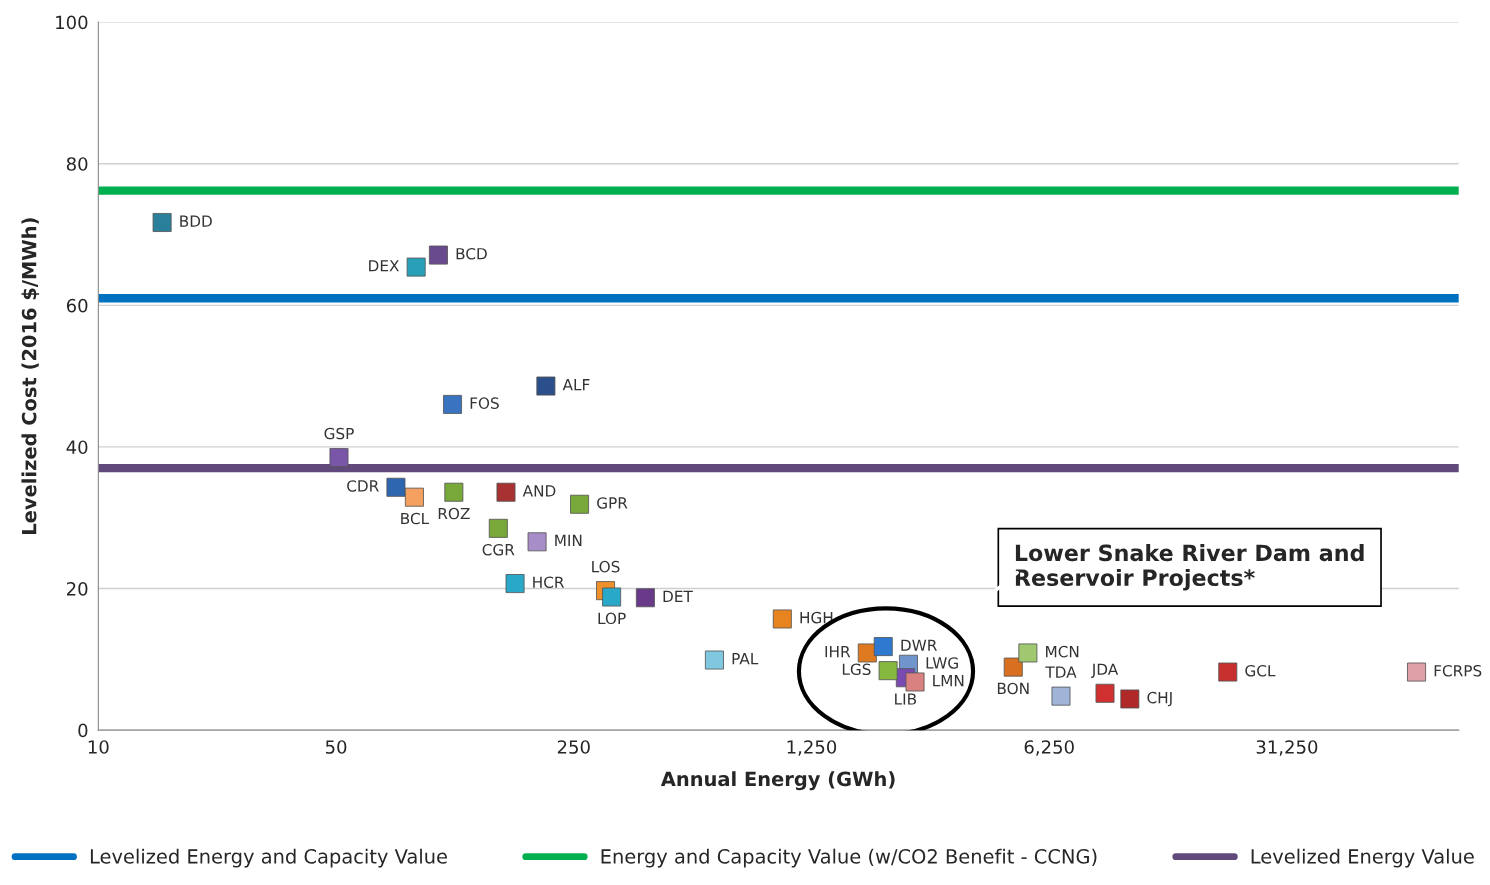 The height and width of the screenshot is (885, 1490). Describe the element at coordinates (606, 566) in the screenshot. I see `annotation: LOS` at that location.